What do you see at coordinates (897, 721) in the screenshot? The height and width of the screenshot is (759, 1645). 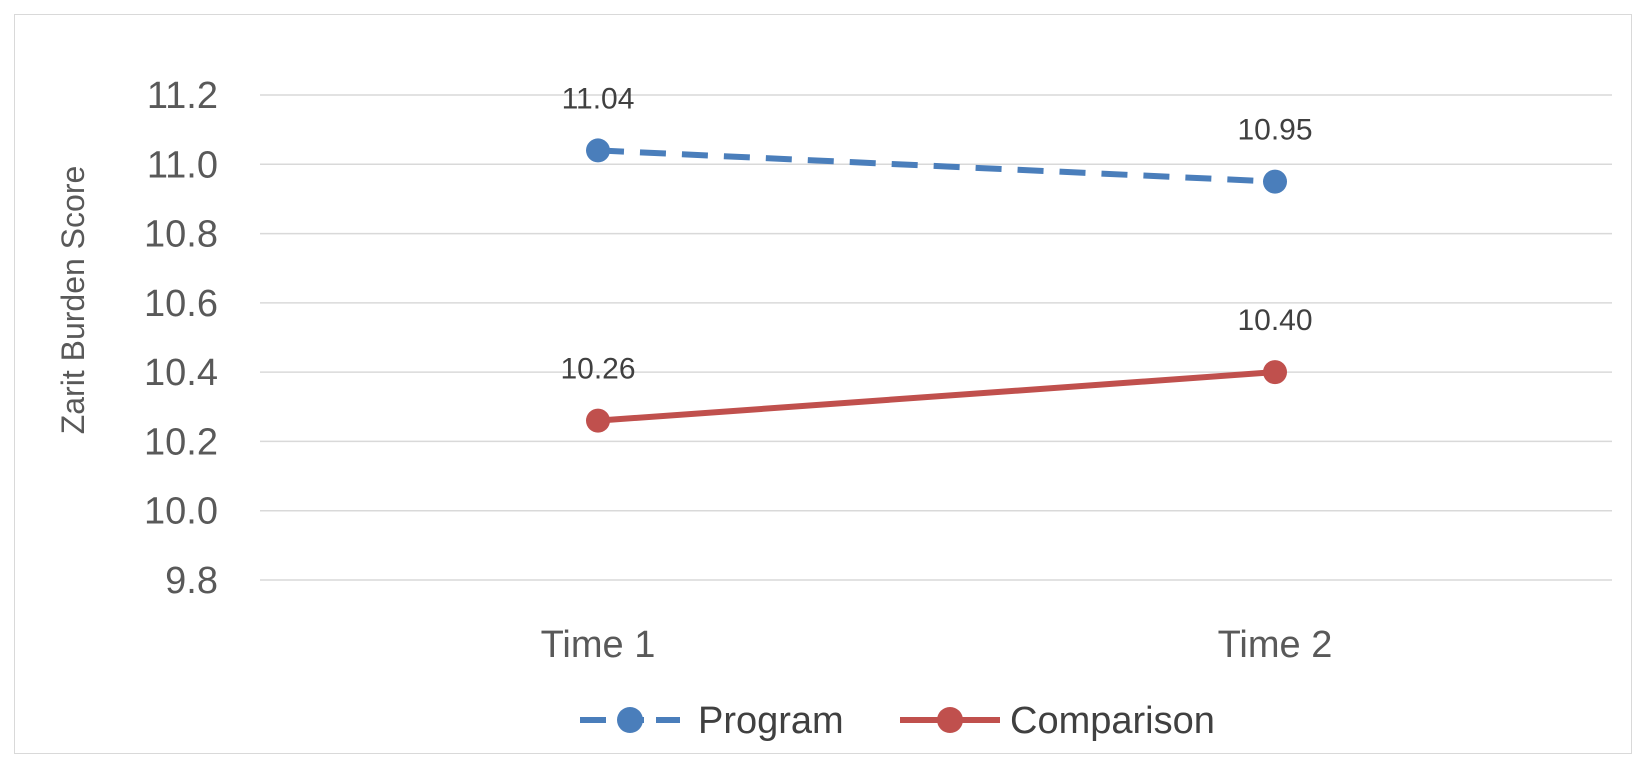 I see `legend: Program Comparison` at bounding box center [897, 721].